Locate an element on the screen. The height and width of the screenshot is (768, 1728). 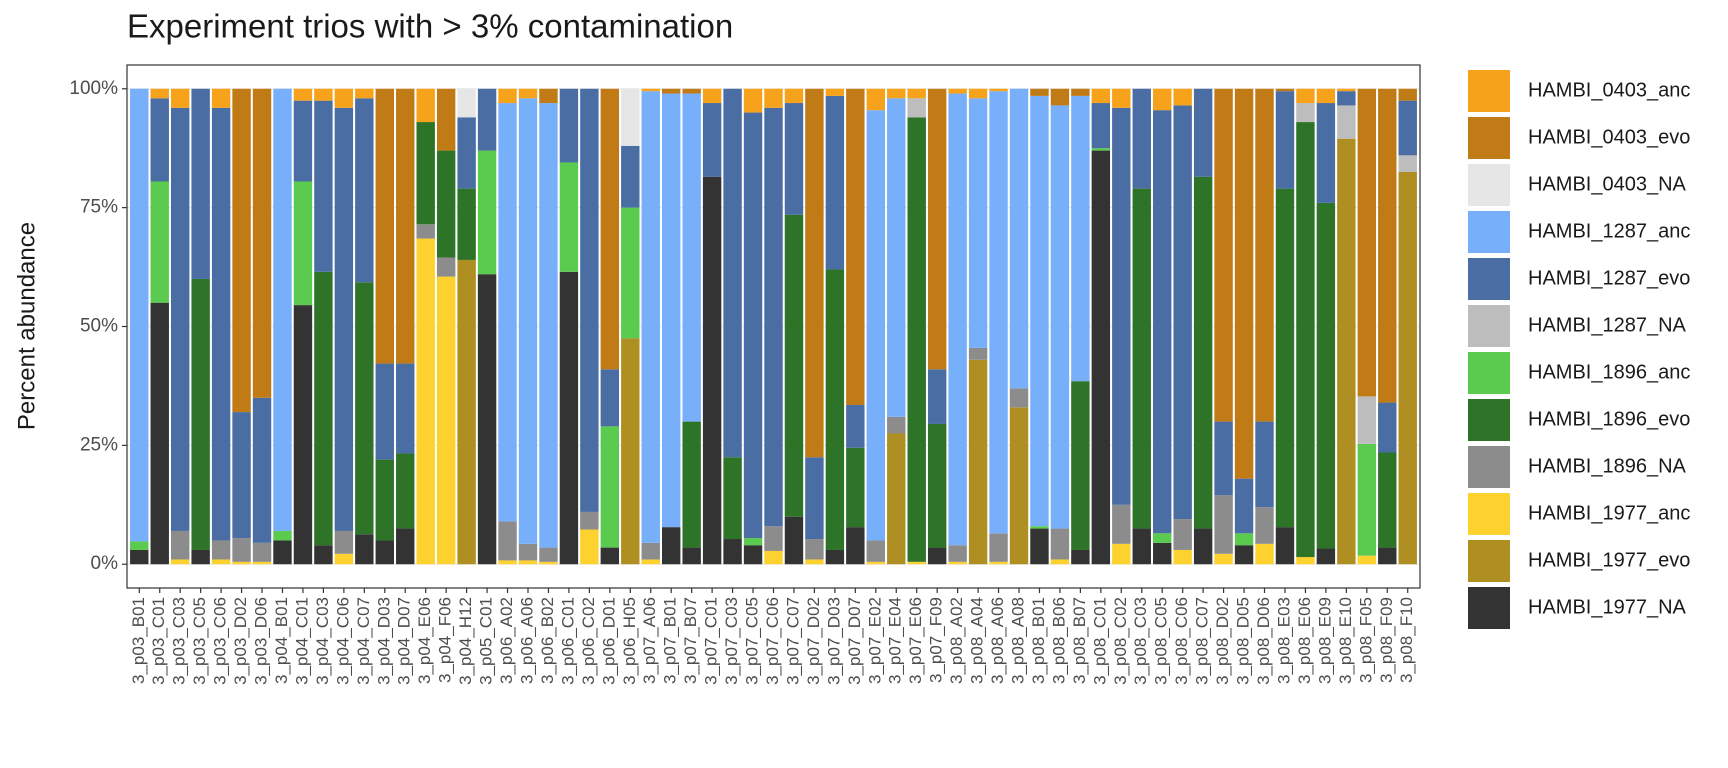
x-tick-label: 3_p04_D03 is located at coordinates (383, 641).